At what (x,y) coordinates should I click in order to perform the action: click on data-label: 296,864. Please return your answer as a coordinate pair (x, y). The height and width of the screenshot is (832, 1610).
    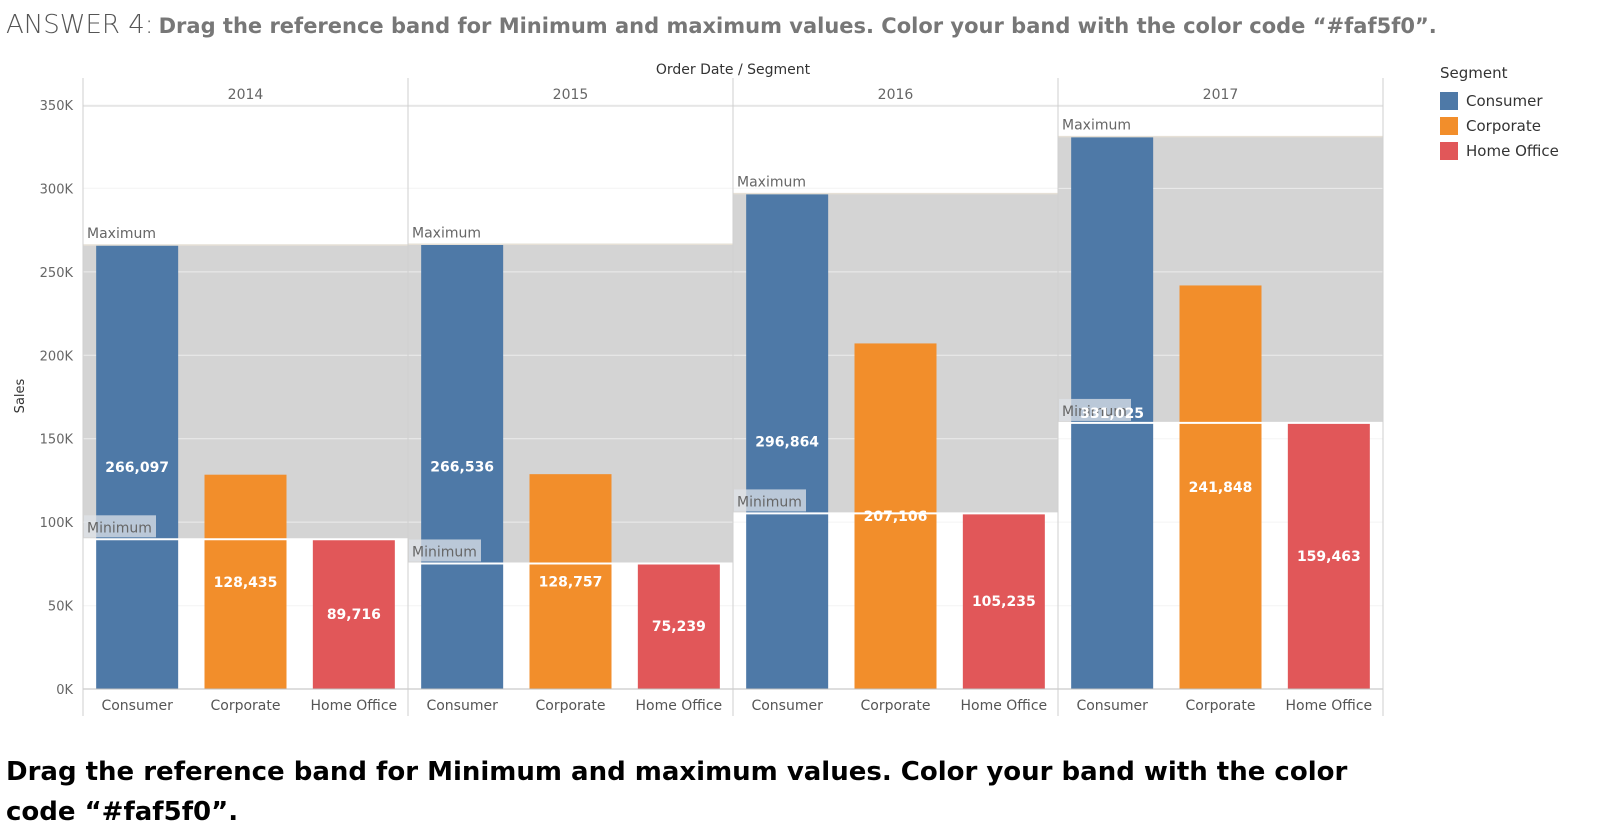
    Looking at the image, I should click on (787, 442).